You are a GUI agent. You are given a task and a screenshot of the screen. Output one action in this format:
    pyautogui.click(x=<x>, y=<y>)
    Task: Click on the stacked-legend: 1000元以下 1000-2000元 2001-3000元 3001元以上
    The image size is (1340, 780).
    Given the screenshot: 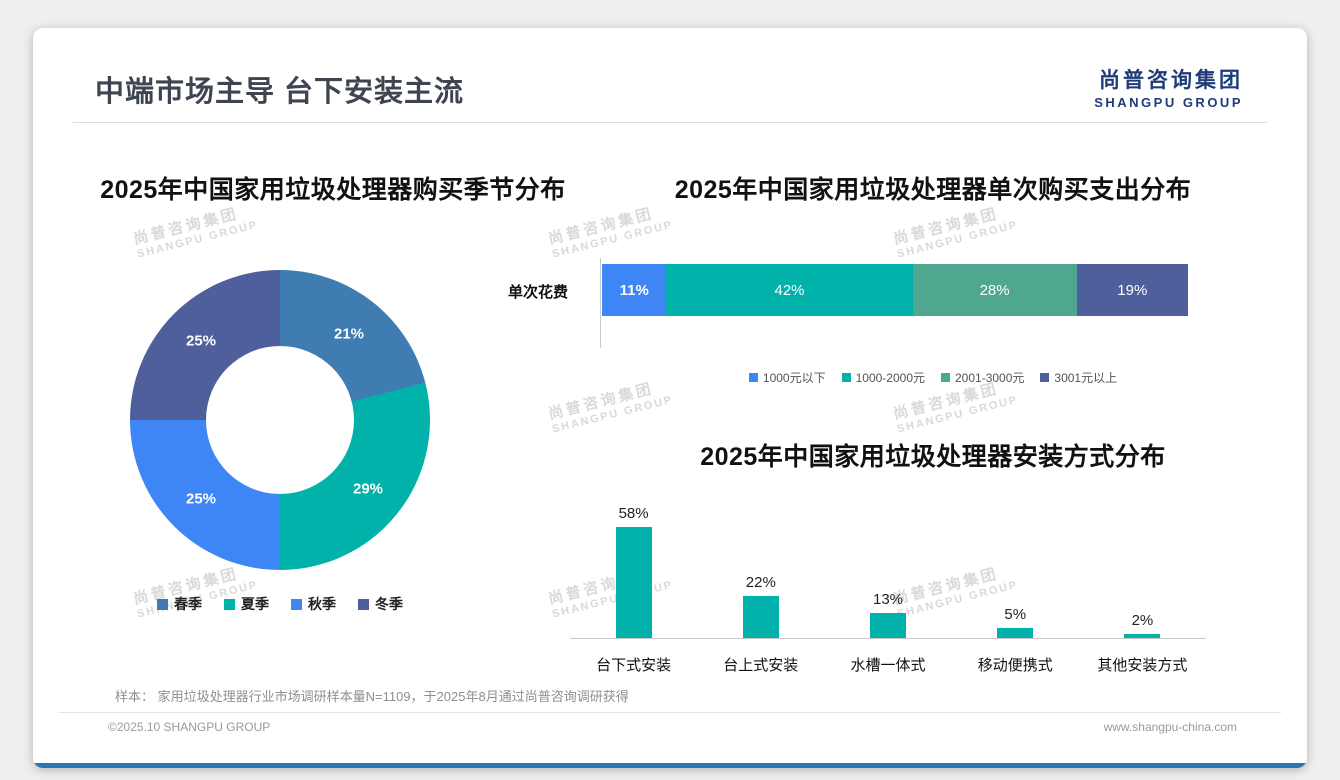 What is the action you would take?
    pyautogui.click(x=933, y=377)
    